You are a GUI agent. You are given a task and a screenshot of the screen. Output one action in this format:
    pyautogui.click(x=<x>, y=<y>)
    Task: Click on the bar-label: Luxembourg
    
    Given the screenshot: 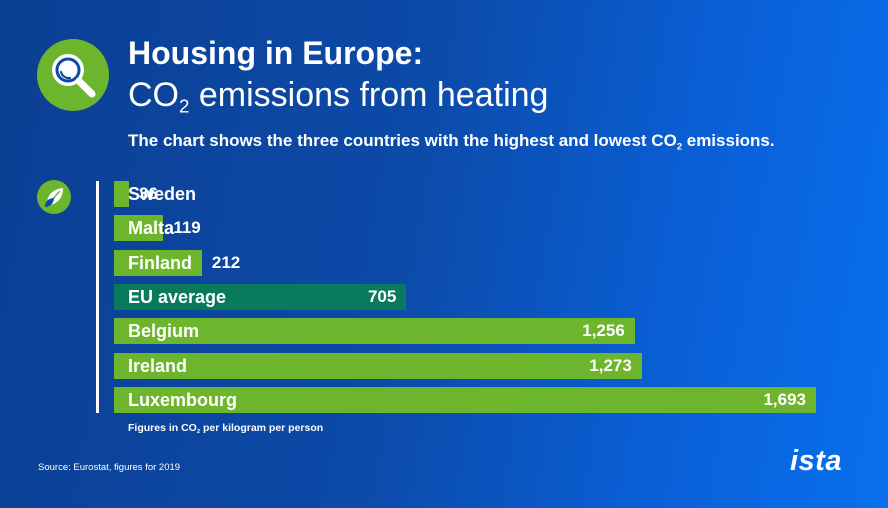 What is the action you would take?
    pyautogui.click(x=183, y=400)
    